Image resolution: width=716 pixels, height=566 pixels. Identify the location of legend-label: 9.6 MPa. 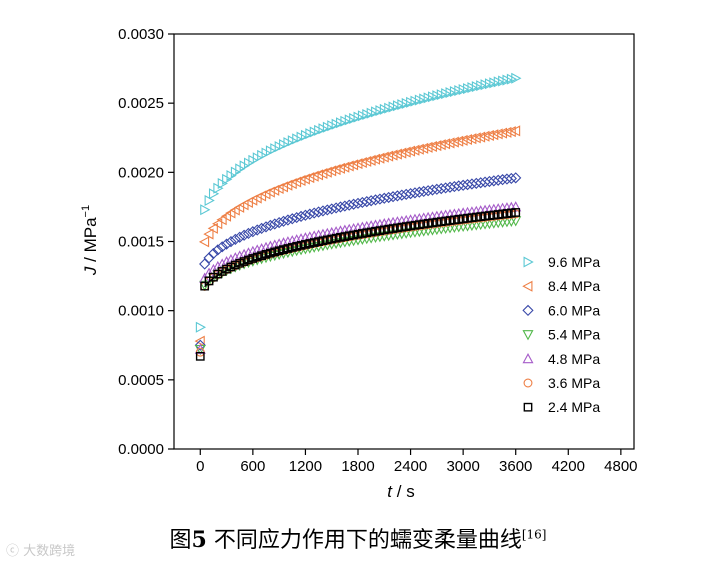
(574, 262).